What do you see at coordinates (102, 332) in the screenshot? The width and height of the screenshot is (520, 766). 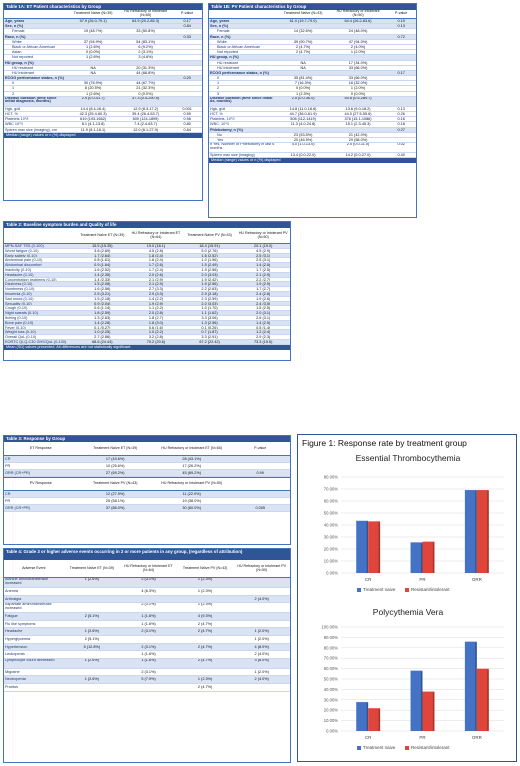 I see `cell-value: 1.0 (2.25)` at bounding box center [102, 332].